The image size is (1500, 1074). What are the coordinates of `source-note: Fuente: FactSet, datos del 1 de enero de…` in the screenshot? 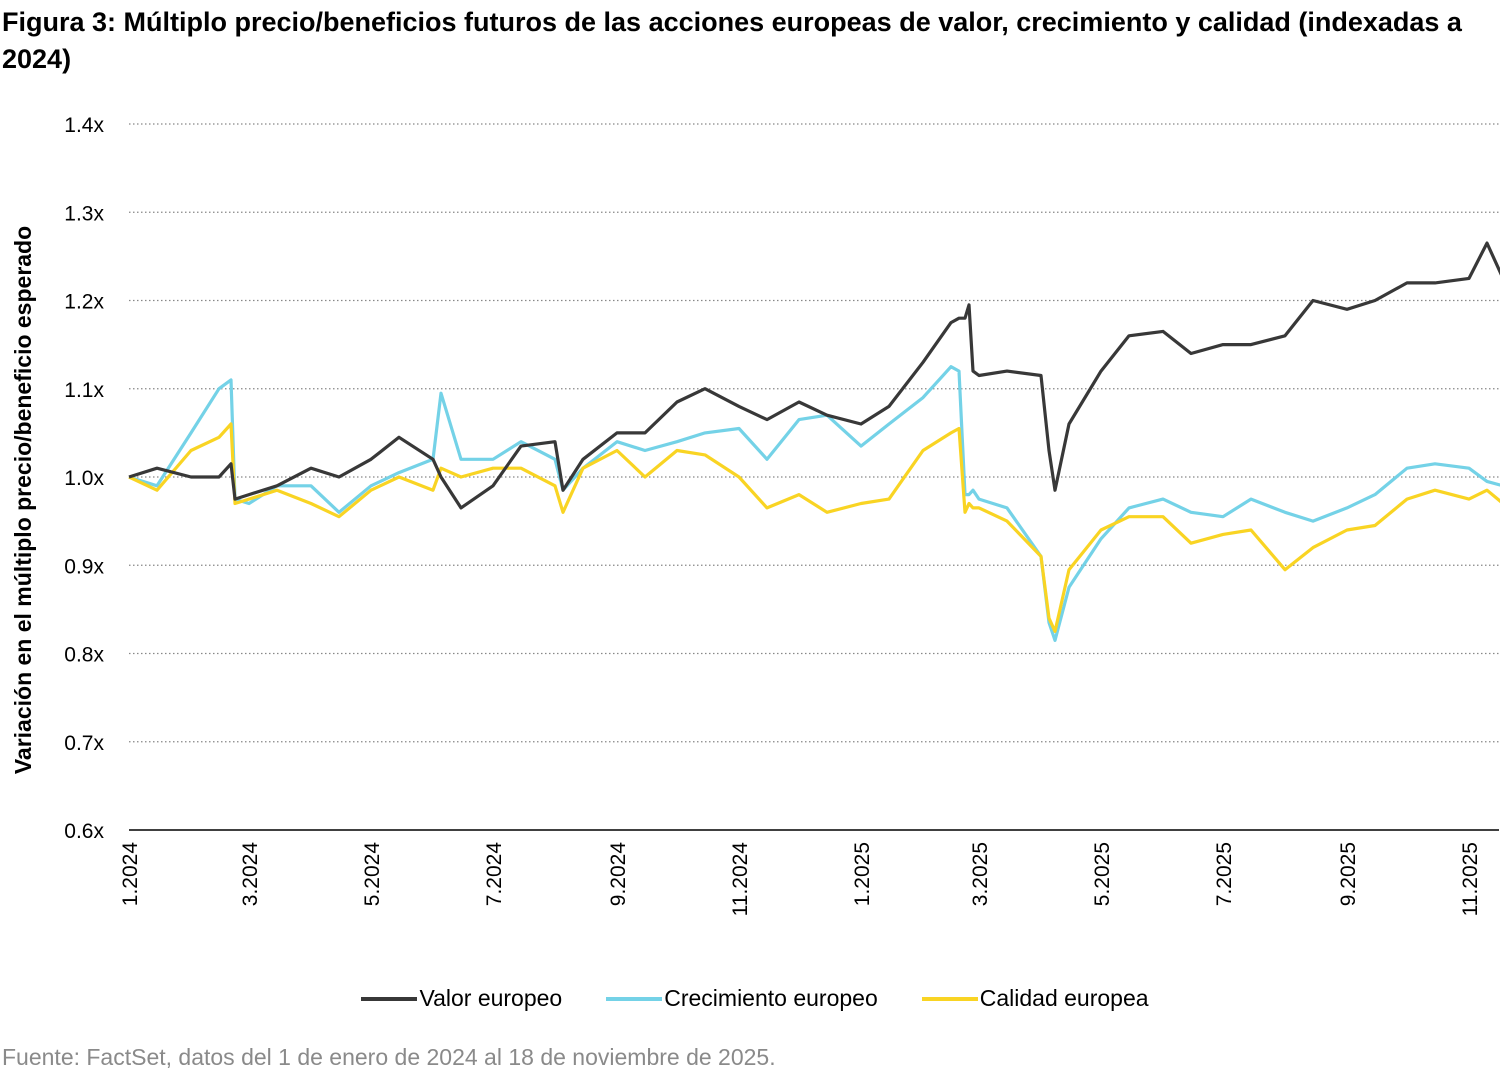 It's located at (389, 1057).